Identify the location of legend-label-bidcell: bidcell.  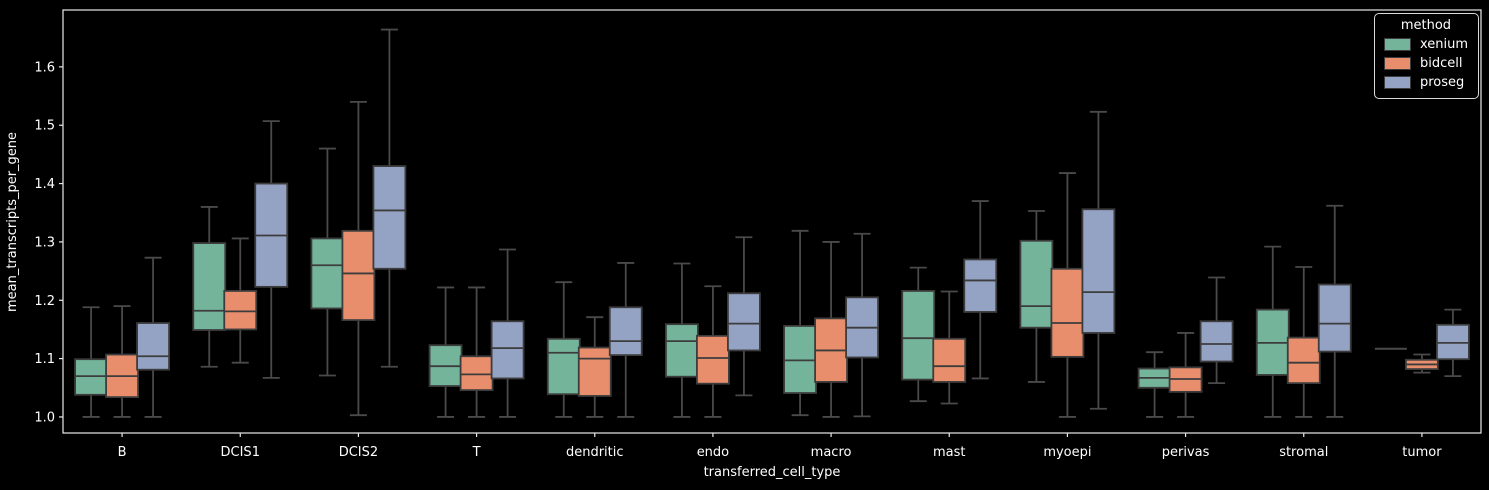
(1441, 63).